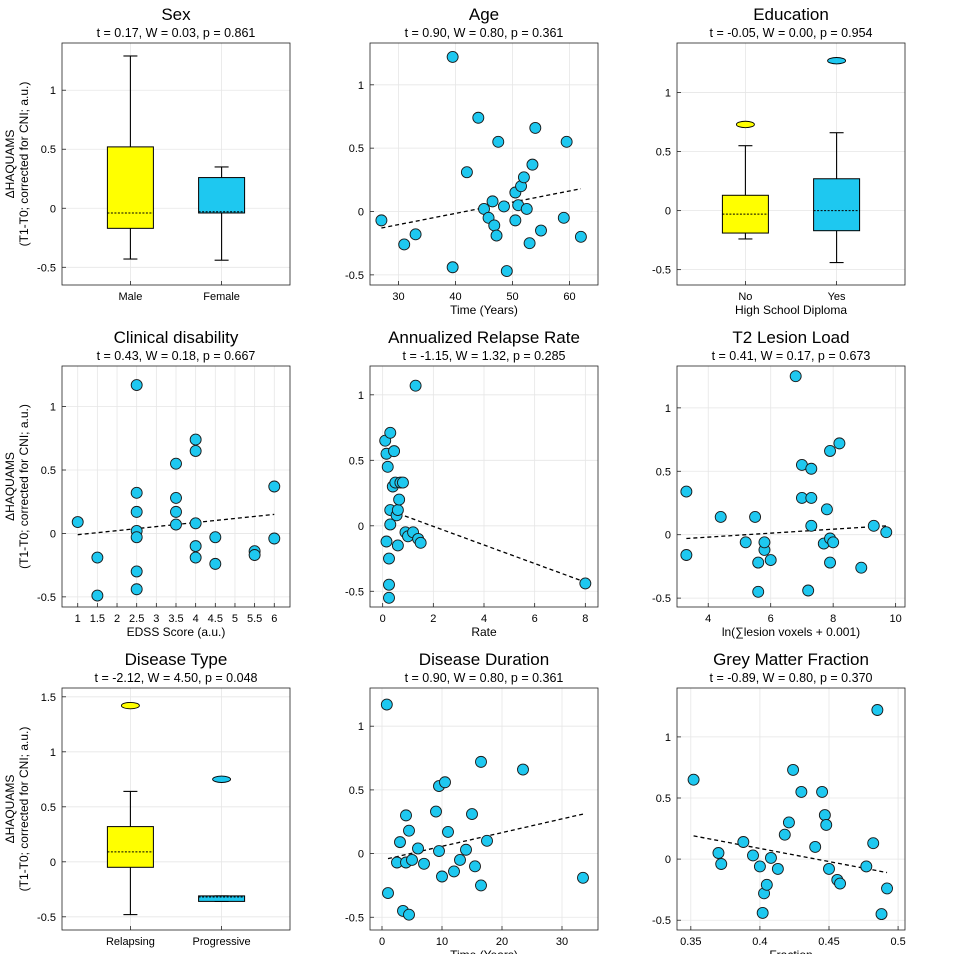  What do you see at coordinates (130, 297) in the screenshot?
I see `category-label: Male` at bounding box center [130, 297].